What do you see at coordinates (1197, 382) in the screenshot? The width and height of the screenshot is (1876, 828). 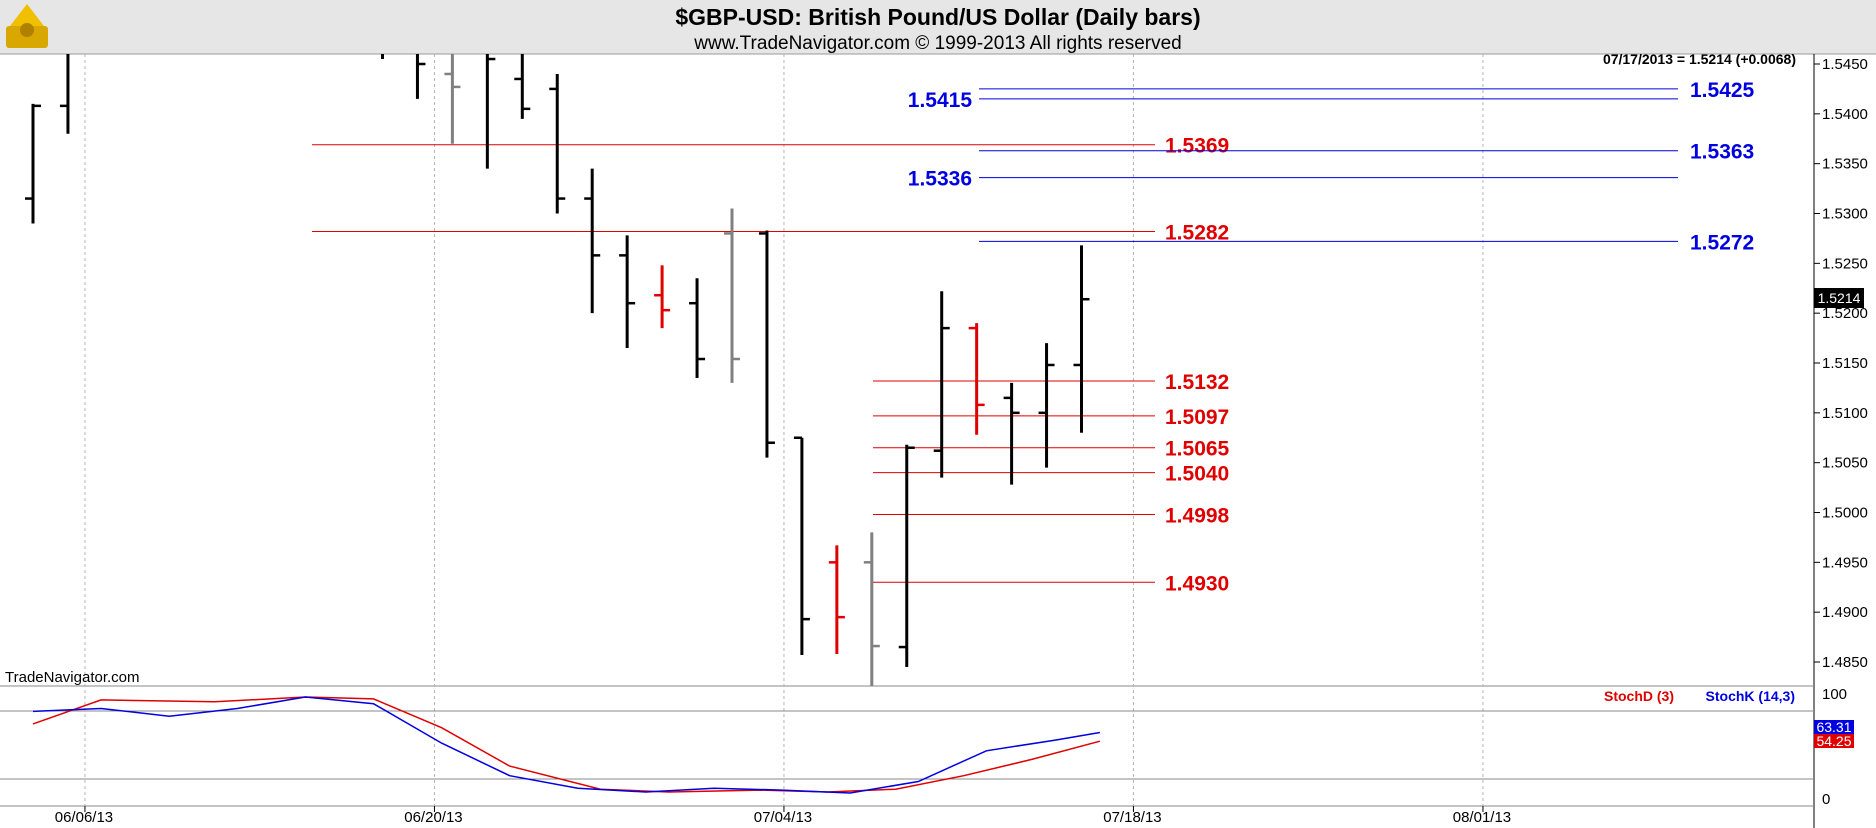 I see `support-level-label: 1.5132` at bounding box center [1197, 382].